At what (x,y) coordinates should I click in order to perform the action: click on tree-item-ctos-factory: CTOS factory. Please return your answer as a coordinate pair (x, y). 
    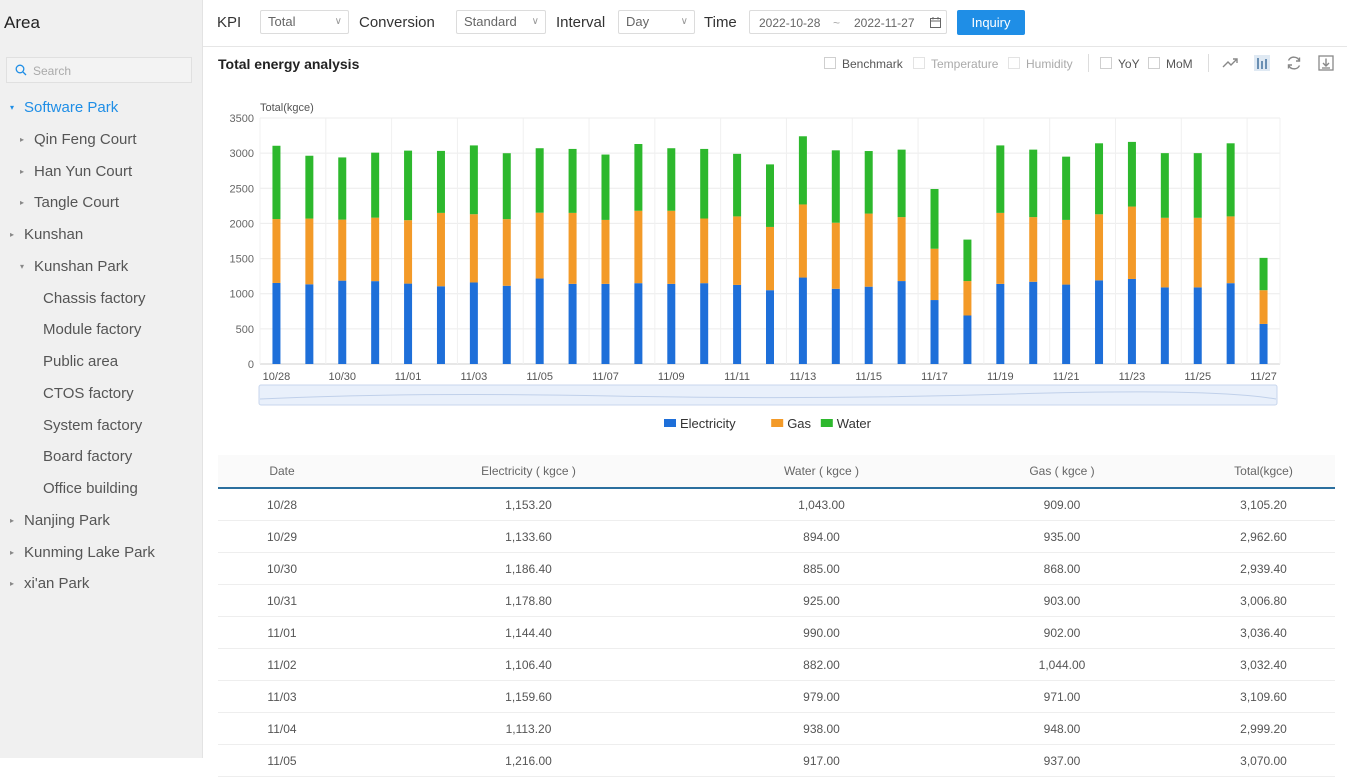
    Looking at the image, I should click on (88, 394).